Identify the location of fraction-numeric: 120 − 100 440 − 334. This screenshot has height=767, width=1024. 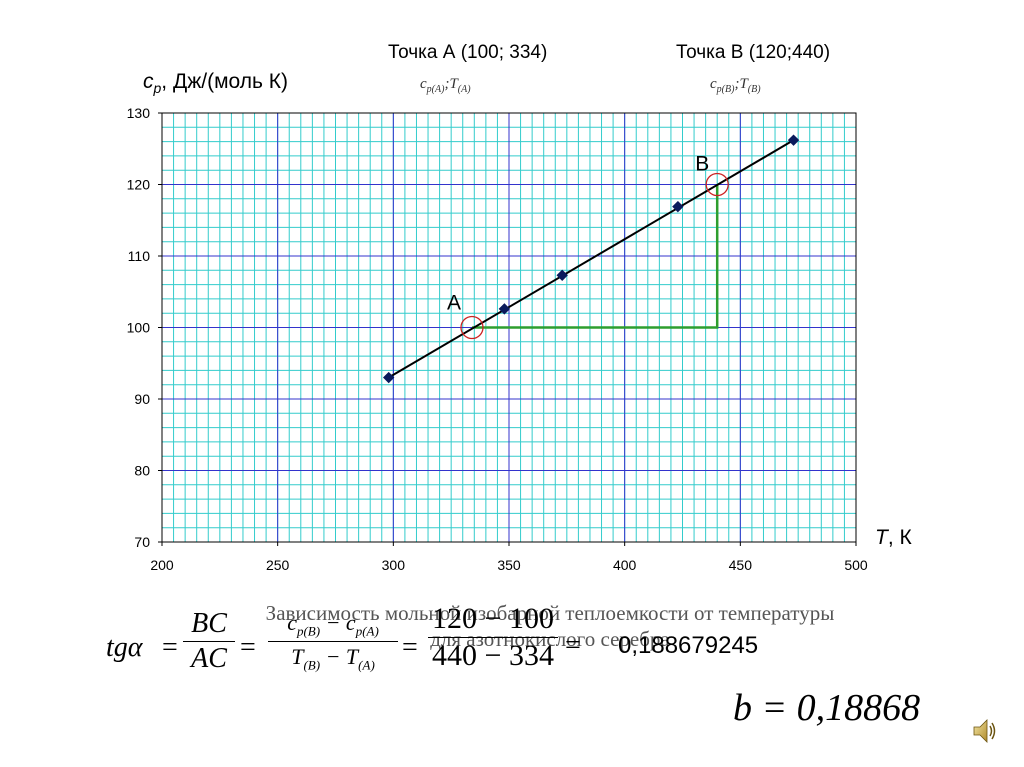
(493, 637).